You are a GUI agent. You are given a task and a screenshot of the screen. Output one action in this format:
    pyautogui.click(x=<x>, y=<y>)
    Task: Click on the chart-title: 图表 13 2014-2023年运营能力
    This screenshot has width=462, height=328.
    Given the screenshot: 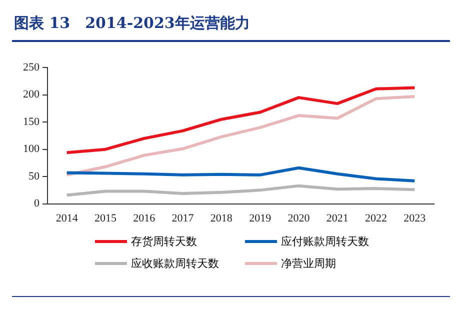 What is the action you would take?
    pyautogui.click(x=132, y=23)
    